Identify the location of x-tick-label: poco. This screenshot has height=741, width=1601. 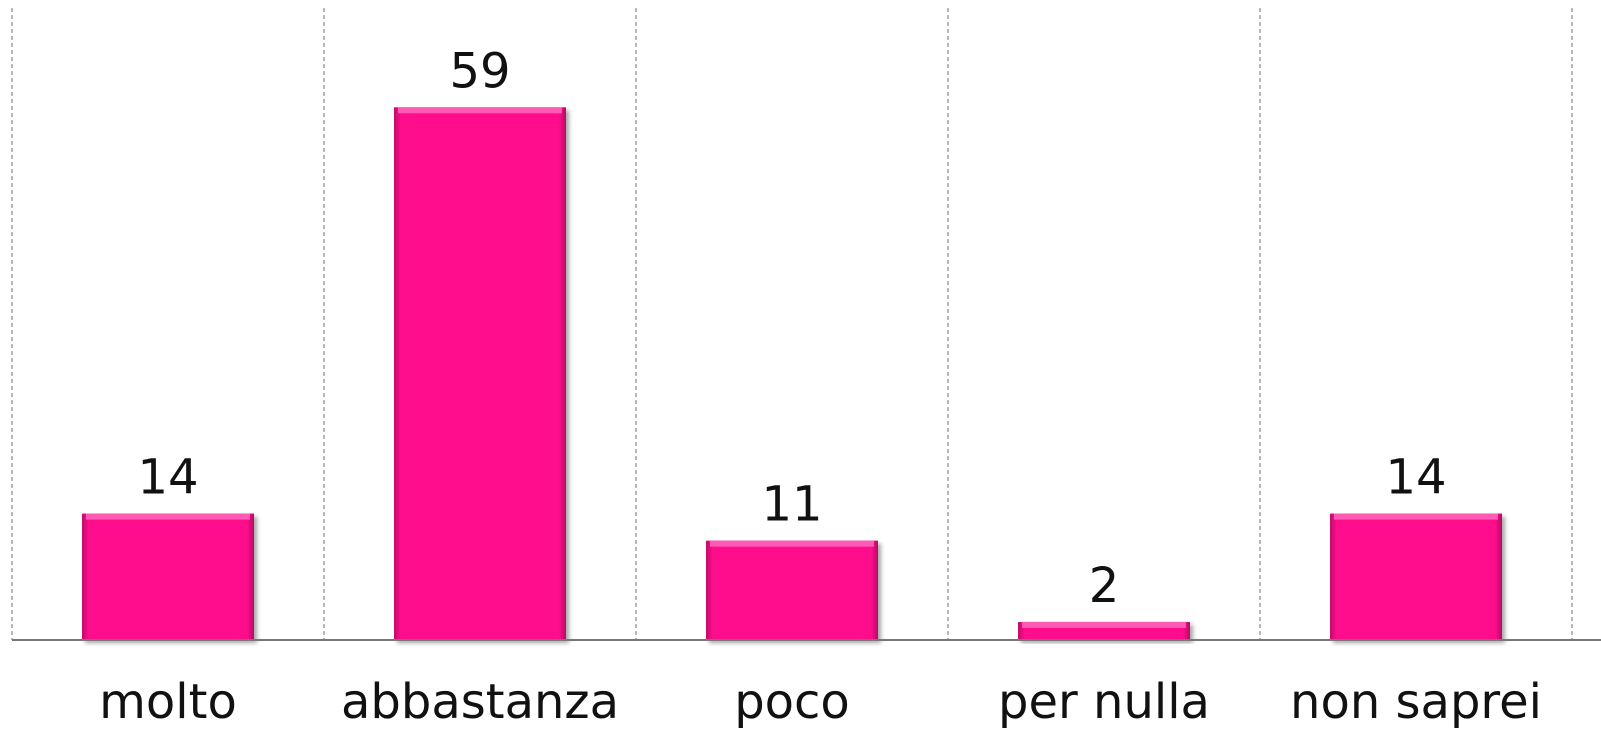
(792, 702).